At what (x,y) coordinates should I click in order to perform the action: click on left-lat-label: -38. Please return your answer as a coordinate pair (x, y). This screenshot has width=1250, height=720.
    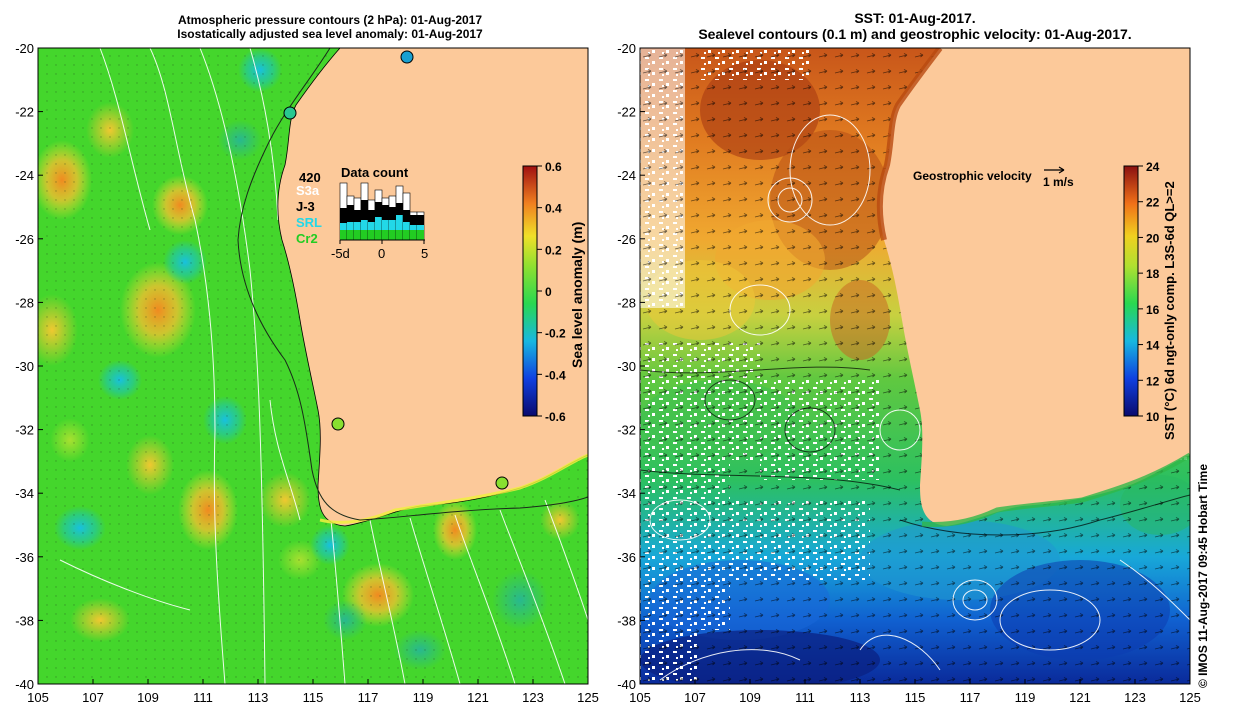
    Looking at the image, I should click on (24, 620).